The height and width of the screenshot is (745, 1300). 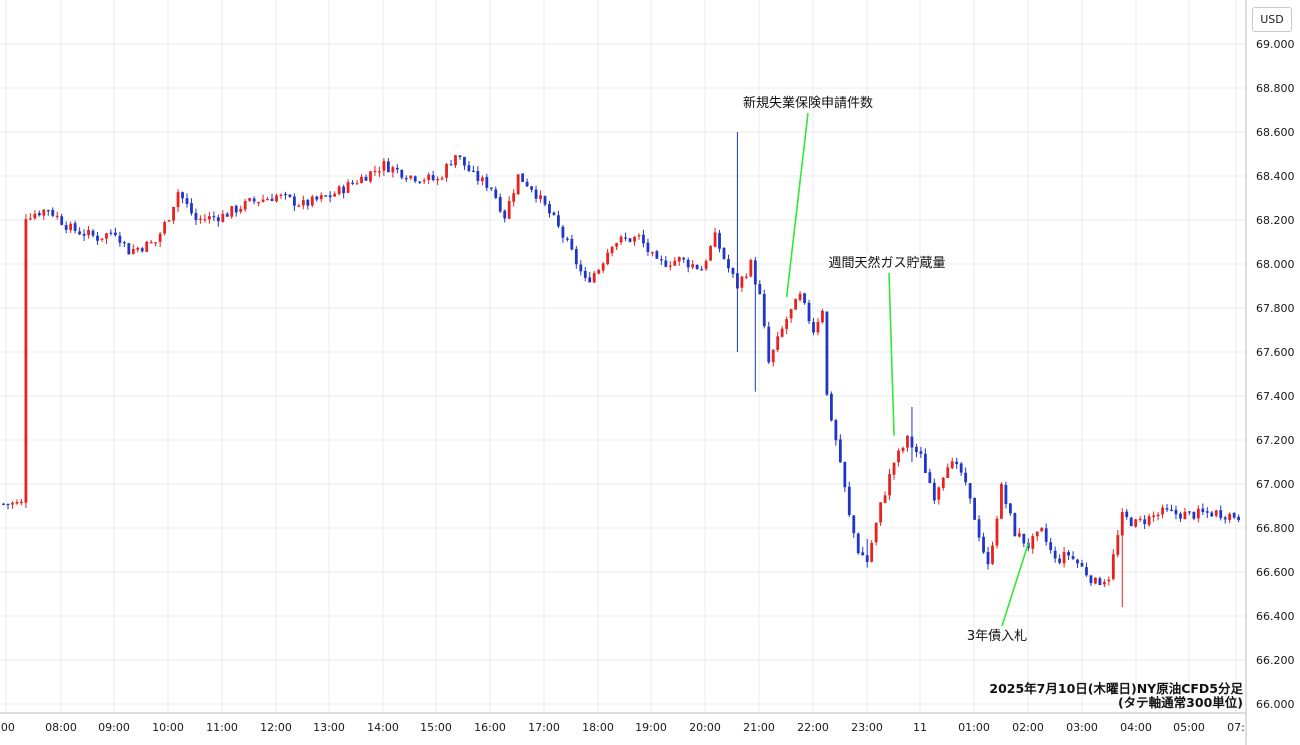 I want to click on y-tick-label: 67.000, so click(x=1275, y=484).